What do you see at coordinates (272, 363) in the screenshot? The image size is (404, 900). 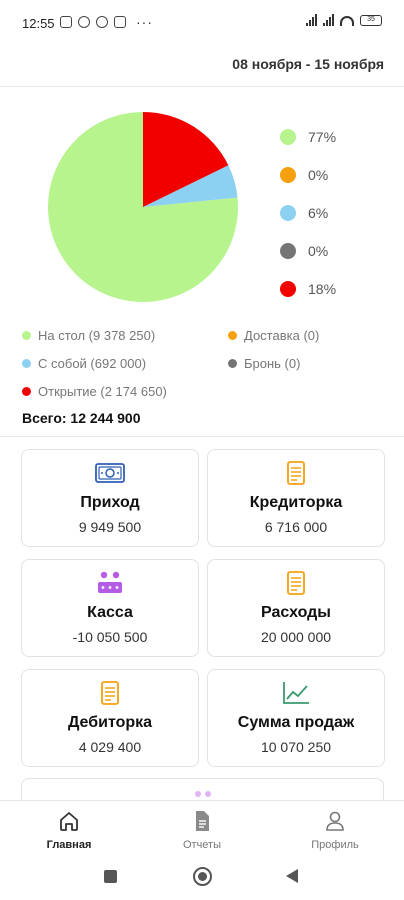 I see `category-label: Бронь (0)` at bounding box center [272, 363].